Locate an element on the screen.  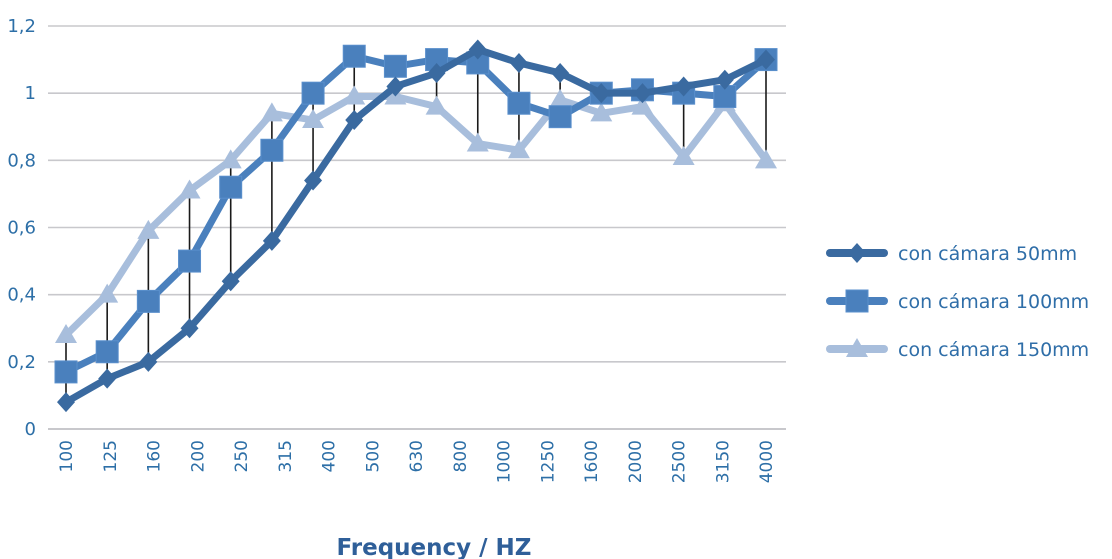
y-tick-label: 0 is located at coordinates (30, 429).